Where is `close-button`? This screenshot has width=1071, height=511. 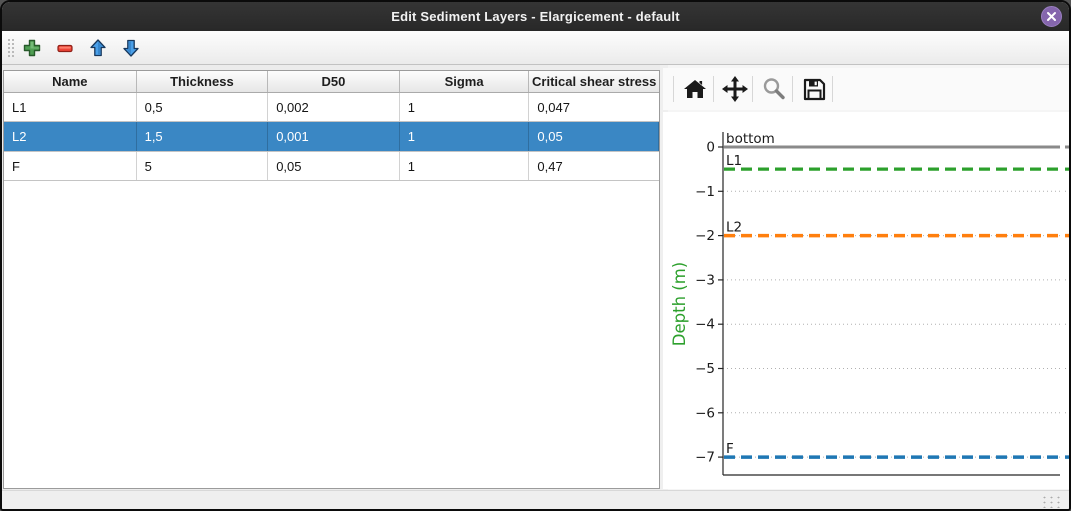 close-button is located at coordinates (1051, 16).